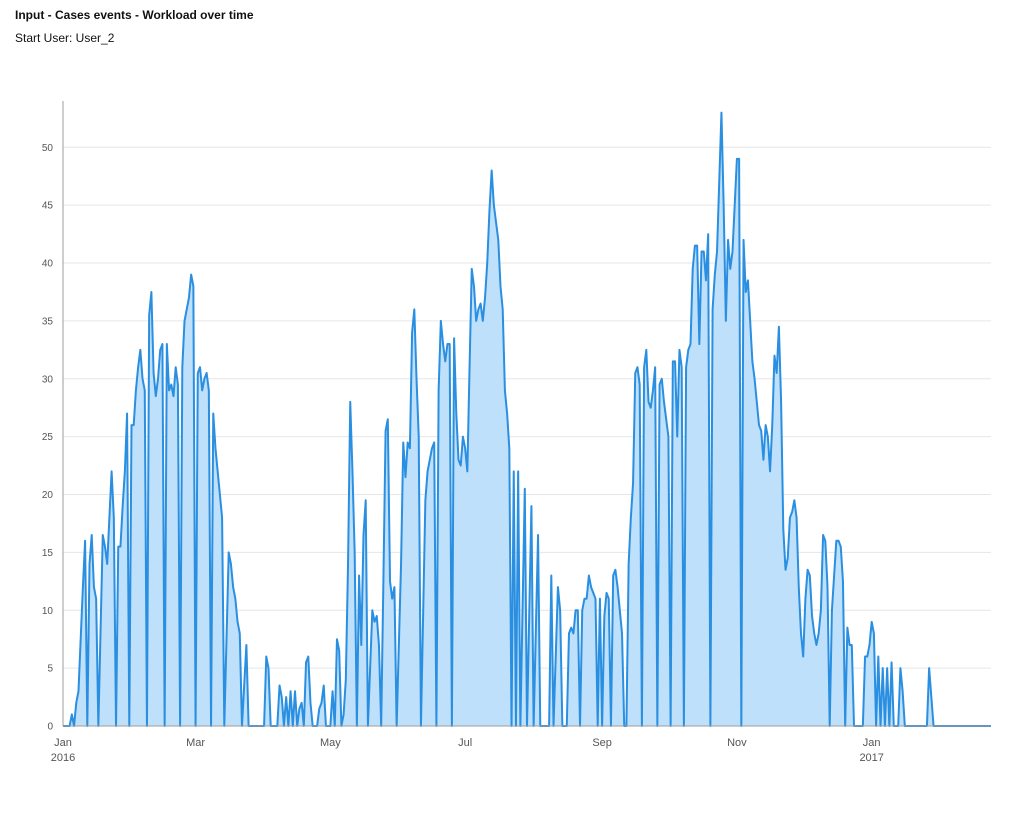 This screenshot has width=1023, height=813. What do you see at coordinates (48, 264) in the screenshot?
I see `y-tick-label: 40` at bounding box center [48, 264].